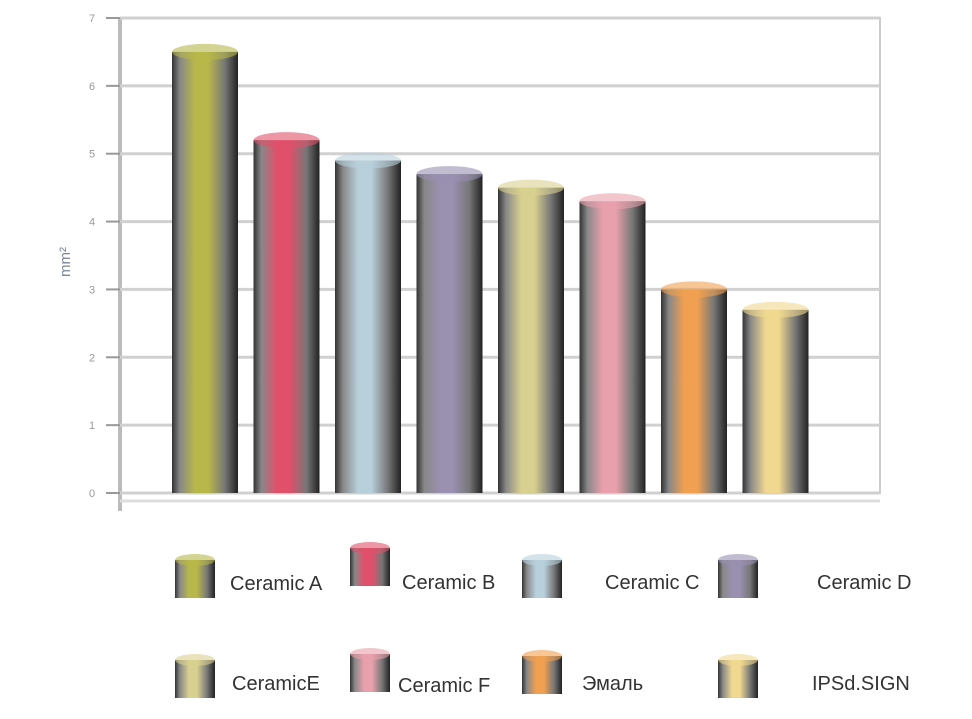 This screenshot has height=719, width=972. Describe the element at coordinates (92, 87) in the screenshot. I see `y-tick-label: 6` at that location.